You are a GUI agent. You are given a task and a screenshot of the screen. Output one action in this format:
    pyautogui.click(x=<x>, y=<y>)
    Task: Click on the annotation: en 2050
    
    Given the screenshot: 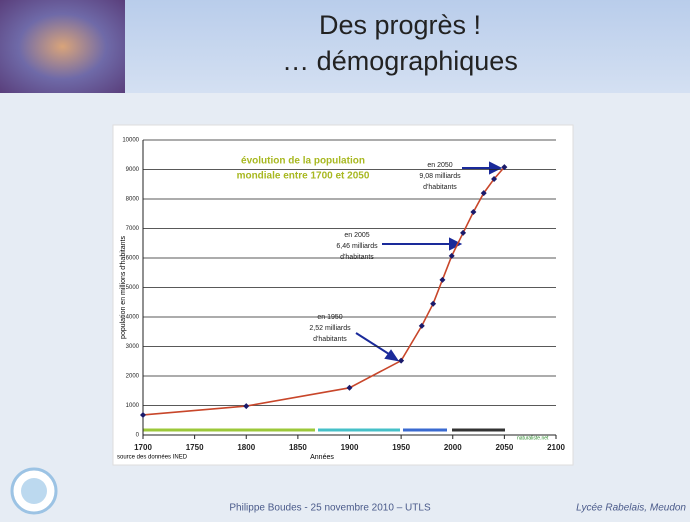 What is the action you would take?
    pyautogui.click(x=439, y=165)
    